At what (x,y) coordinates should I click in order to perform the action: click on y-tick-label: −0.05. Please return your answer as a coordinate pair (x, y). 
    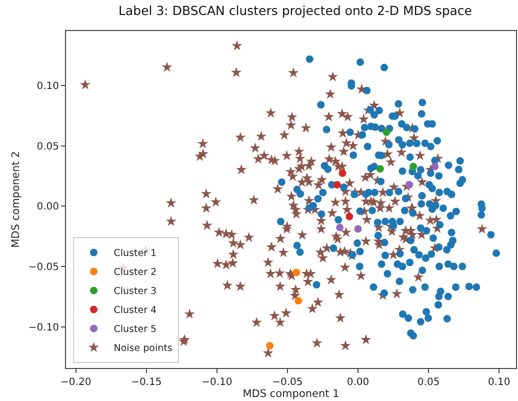
    Looking at the image, I should click on (43, 268).